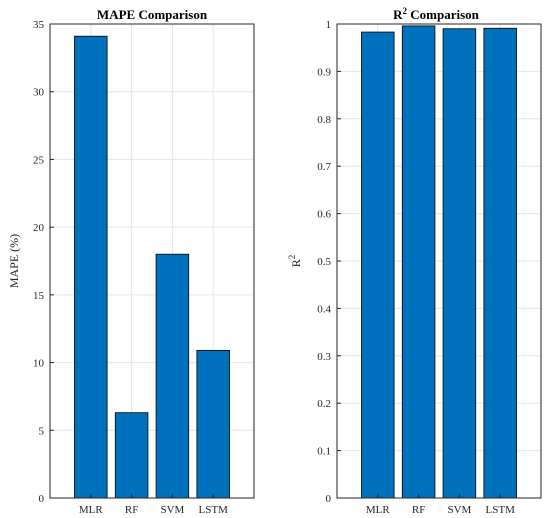 This screenshot has width=550, height=518. I want to click on r2-y-tick-label: 0.9, so click(324, 72).